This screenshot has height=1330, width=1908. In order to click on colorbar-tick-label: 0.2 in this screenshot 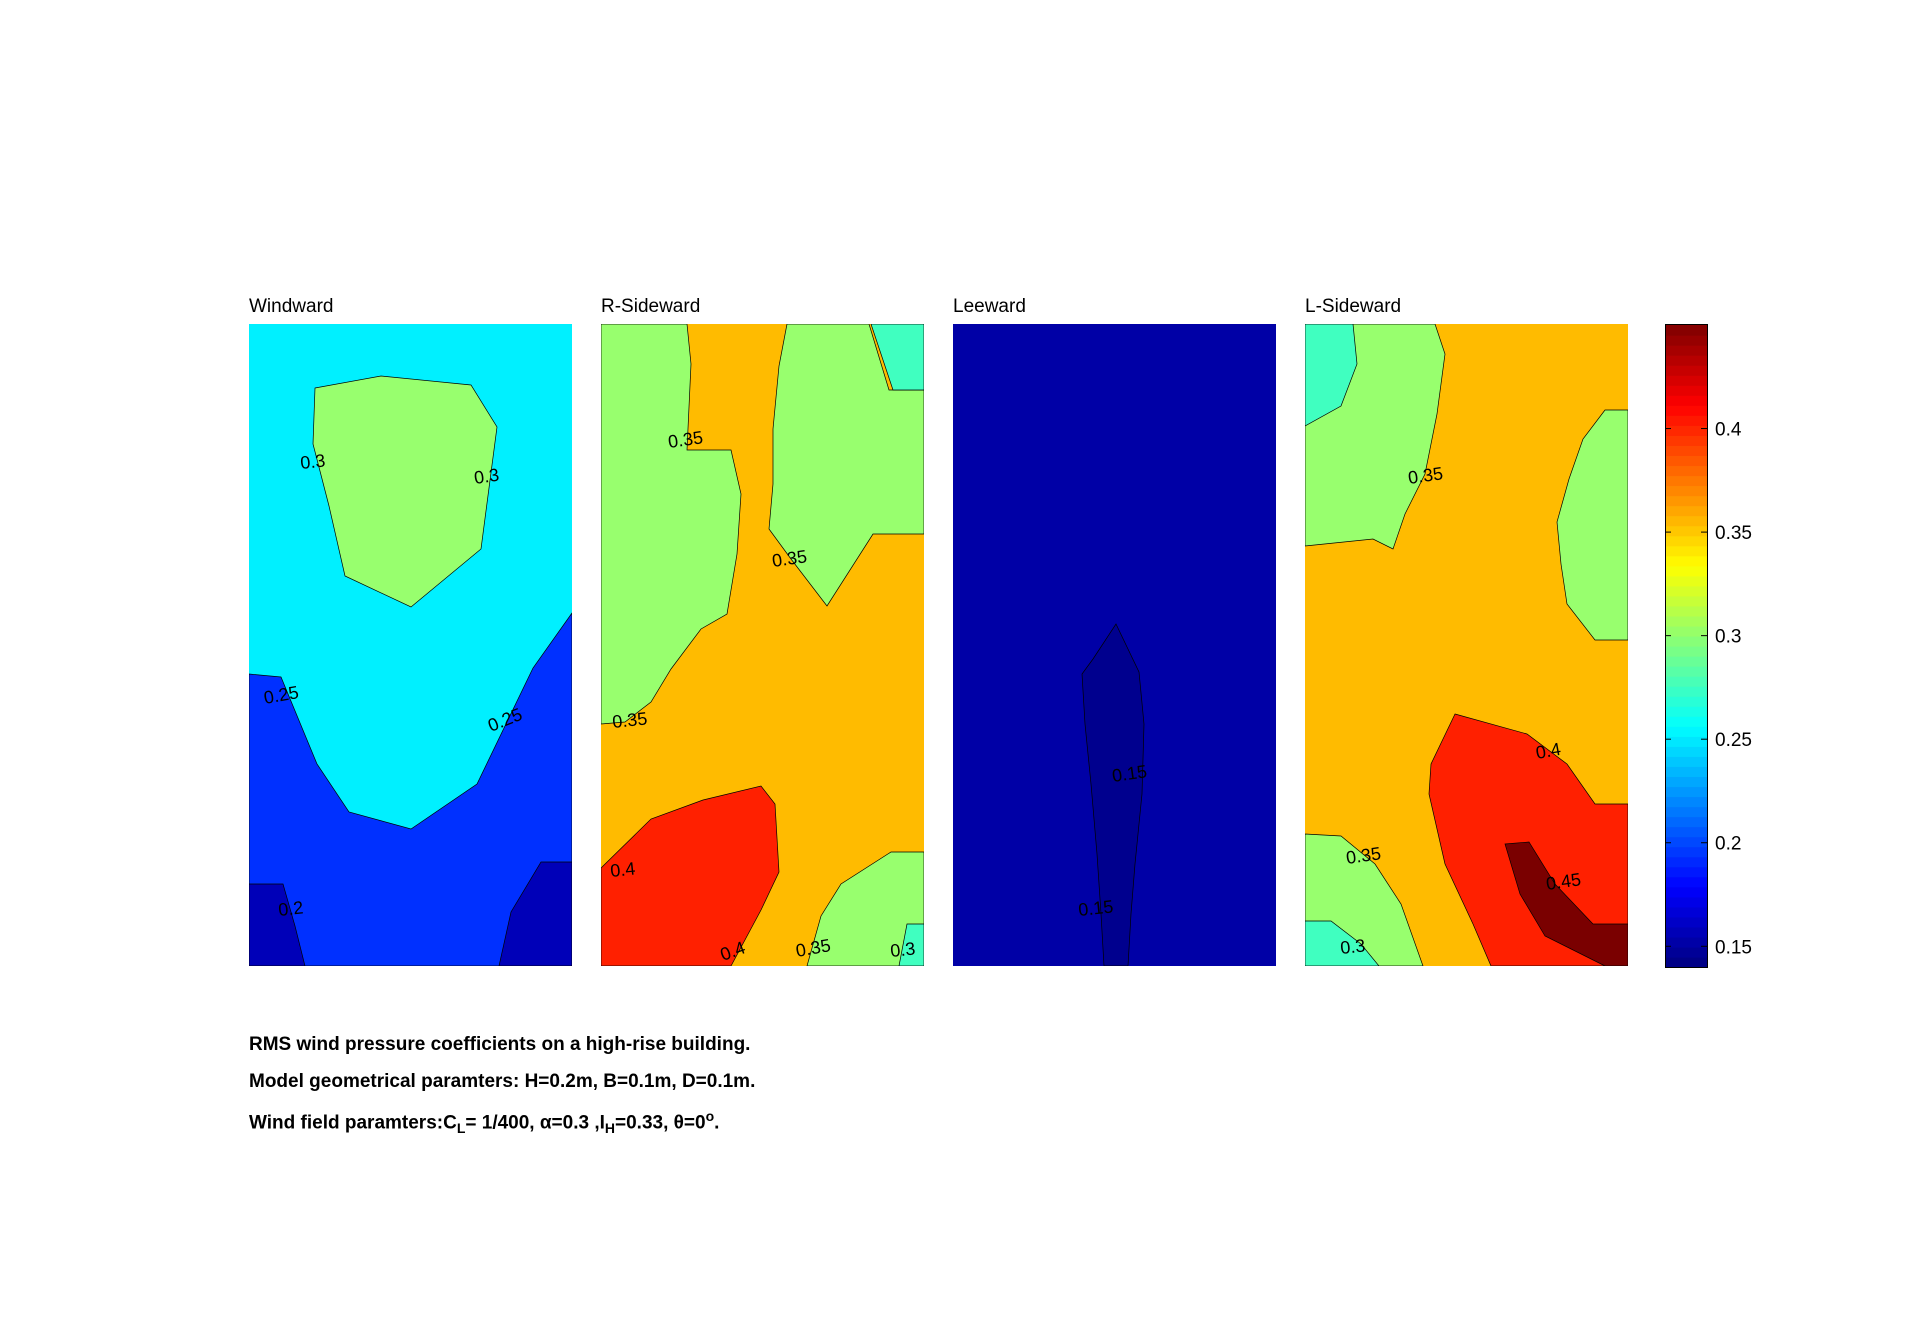, I will do `click(1728, 844)`.